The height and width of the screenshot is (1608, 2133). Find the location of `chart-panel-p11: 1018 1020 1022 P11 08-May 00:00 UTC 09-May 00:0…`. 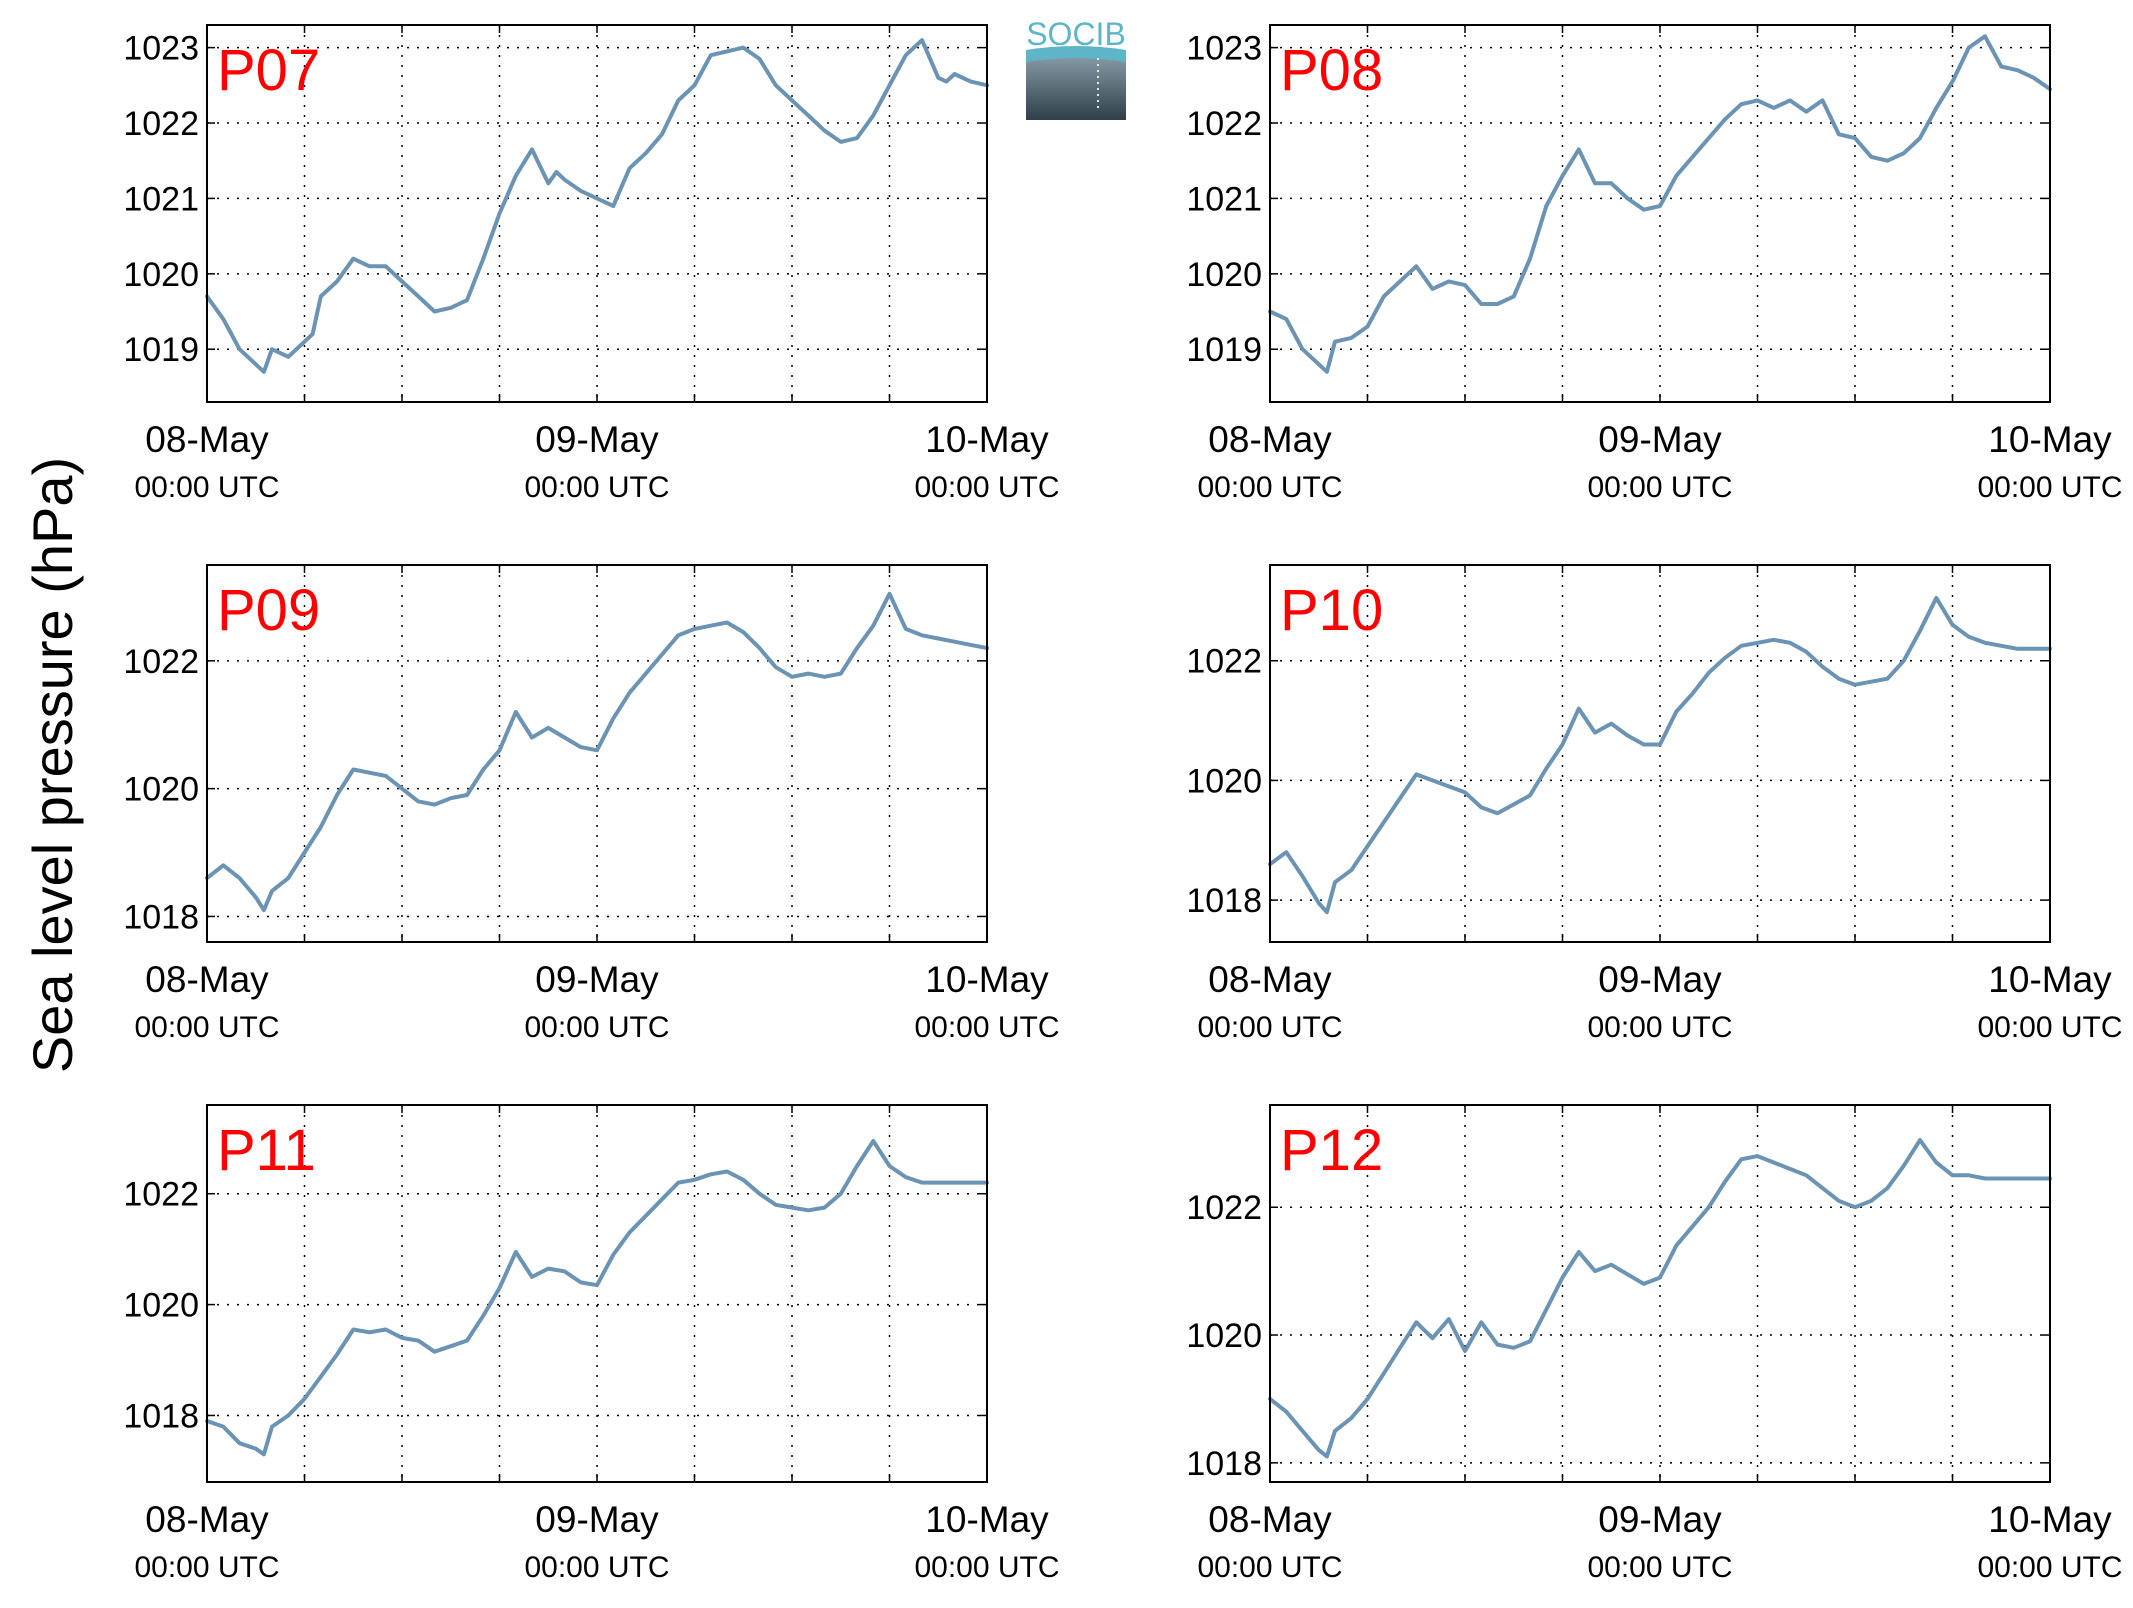

chart-panel-p11: 1018 1020 1022 P11 08-May 00:00 UTC 09-May 00:0… is located at coordinates (591, 1344).